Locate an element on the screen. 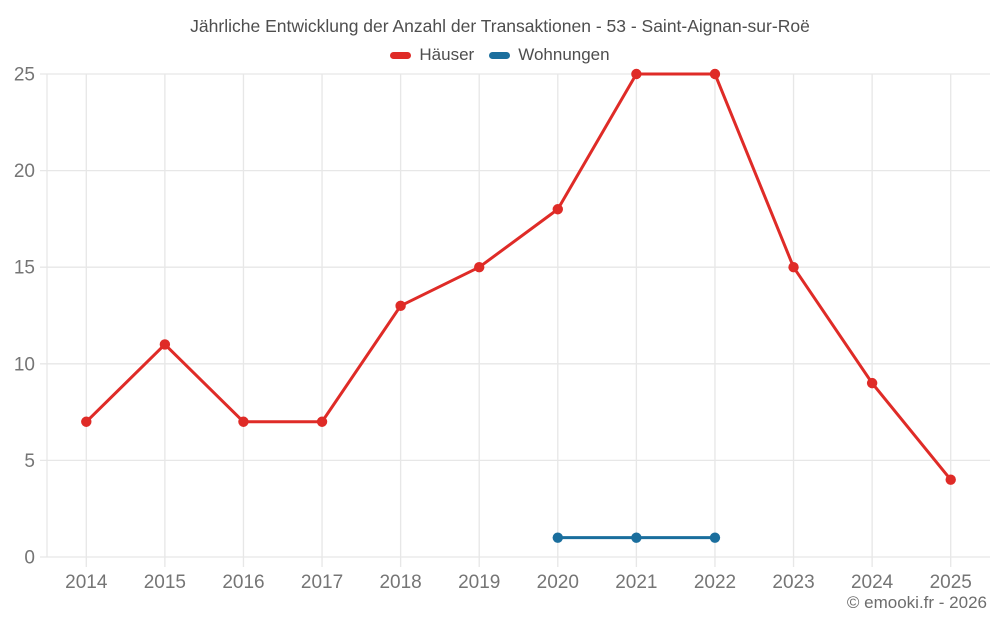 The height and width of the screenshot is (625, 1000). y-axis-tick-label: 15 is located at coordinates (24, 268).